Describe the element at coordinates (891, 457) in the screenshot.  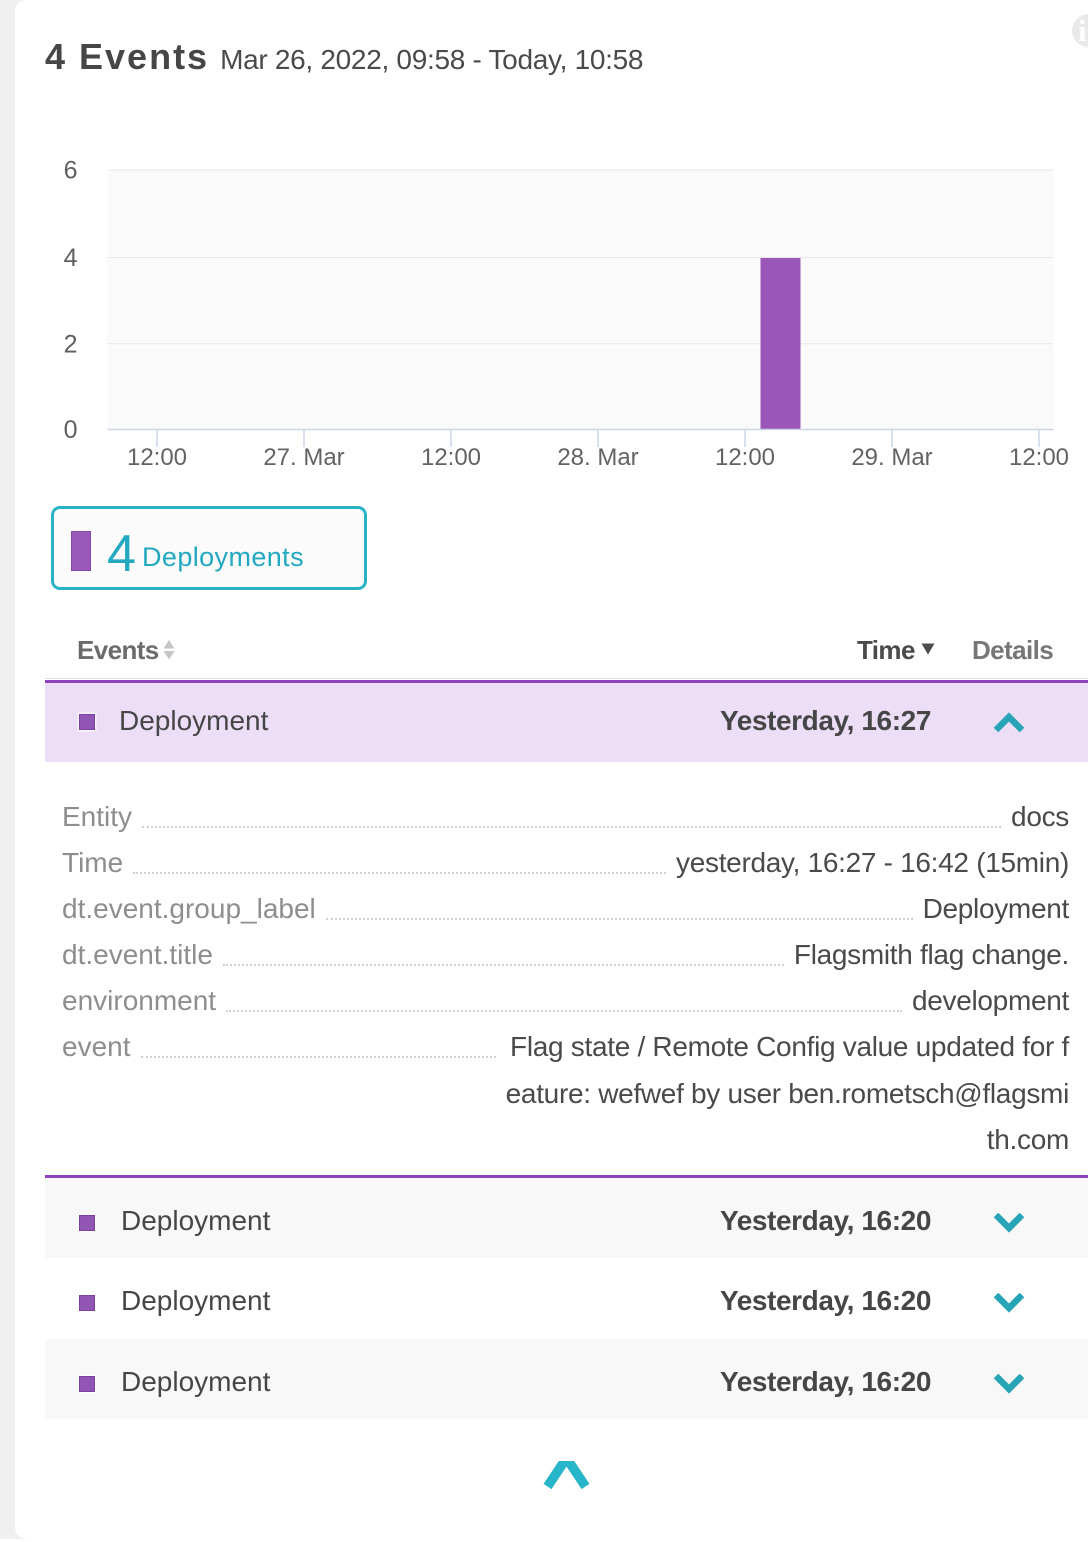
I see `svg-text: 29. Mar` at that location.